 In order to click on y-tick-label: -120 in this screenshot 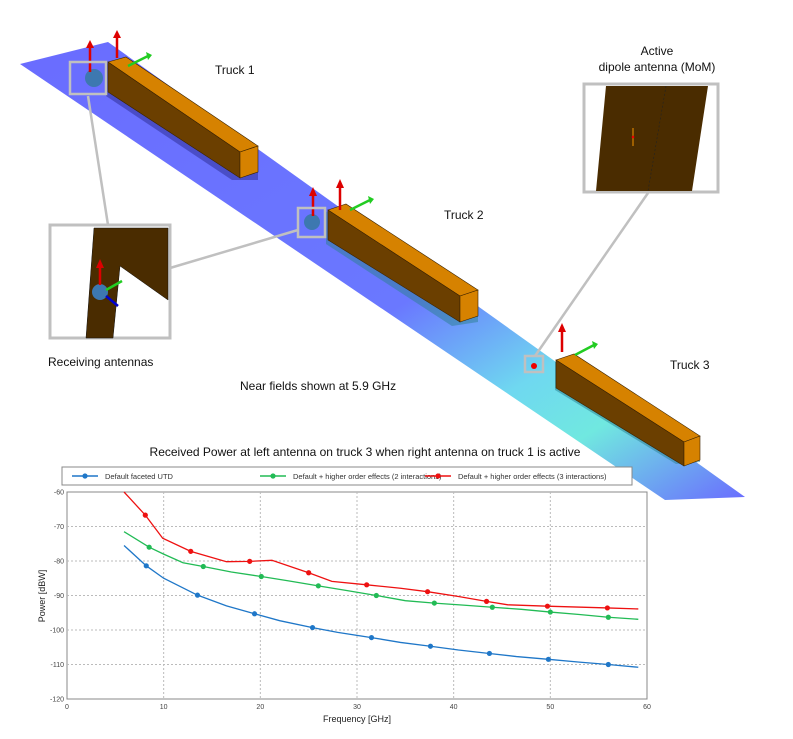, I will do `click(57, 700)`.